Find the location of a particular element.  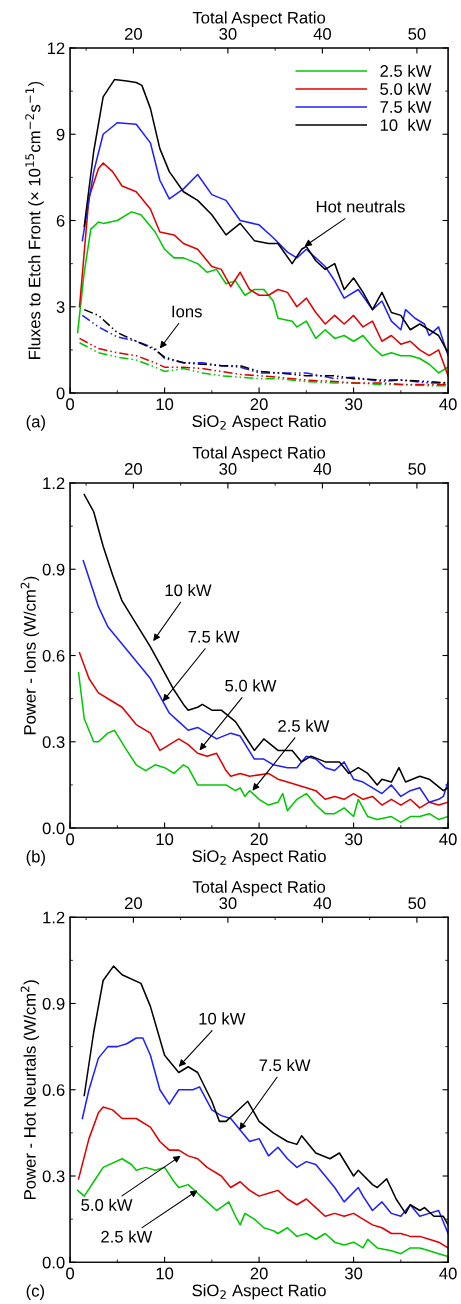

legend-label: 2.5 kW is located at coordinates (406, 70).